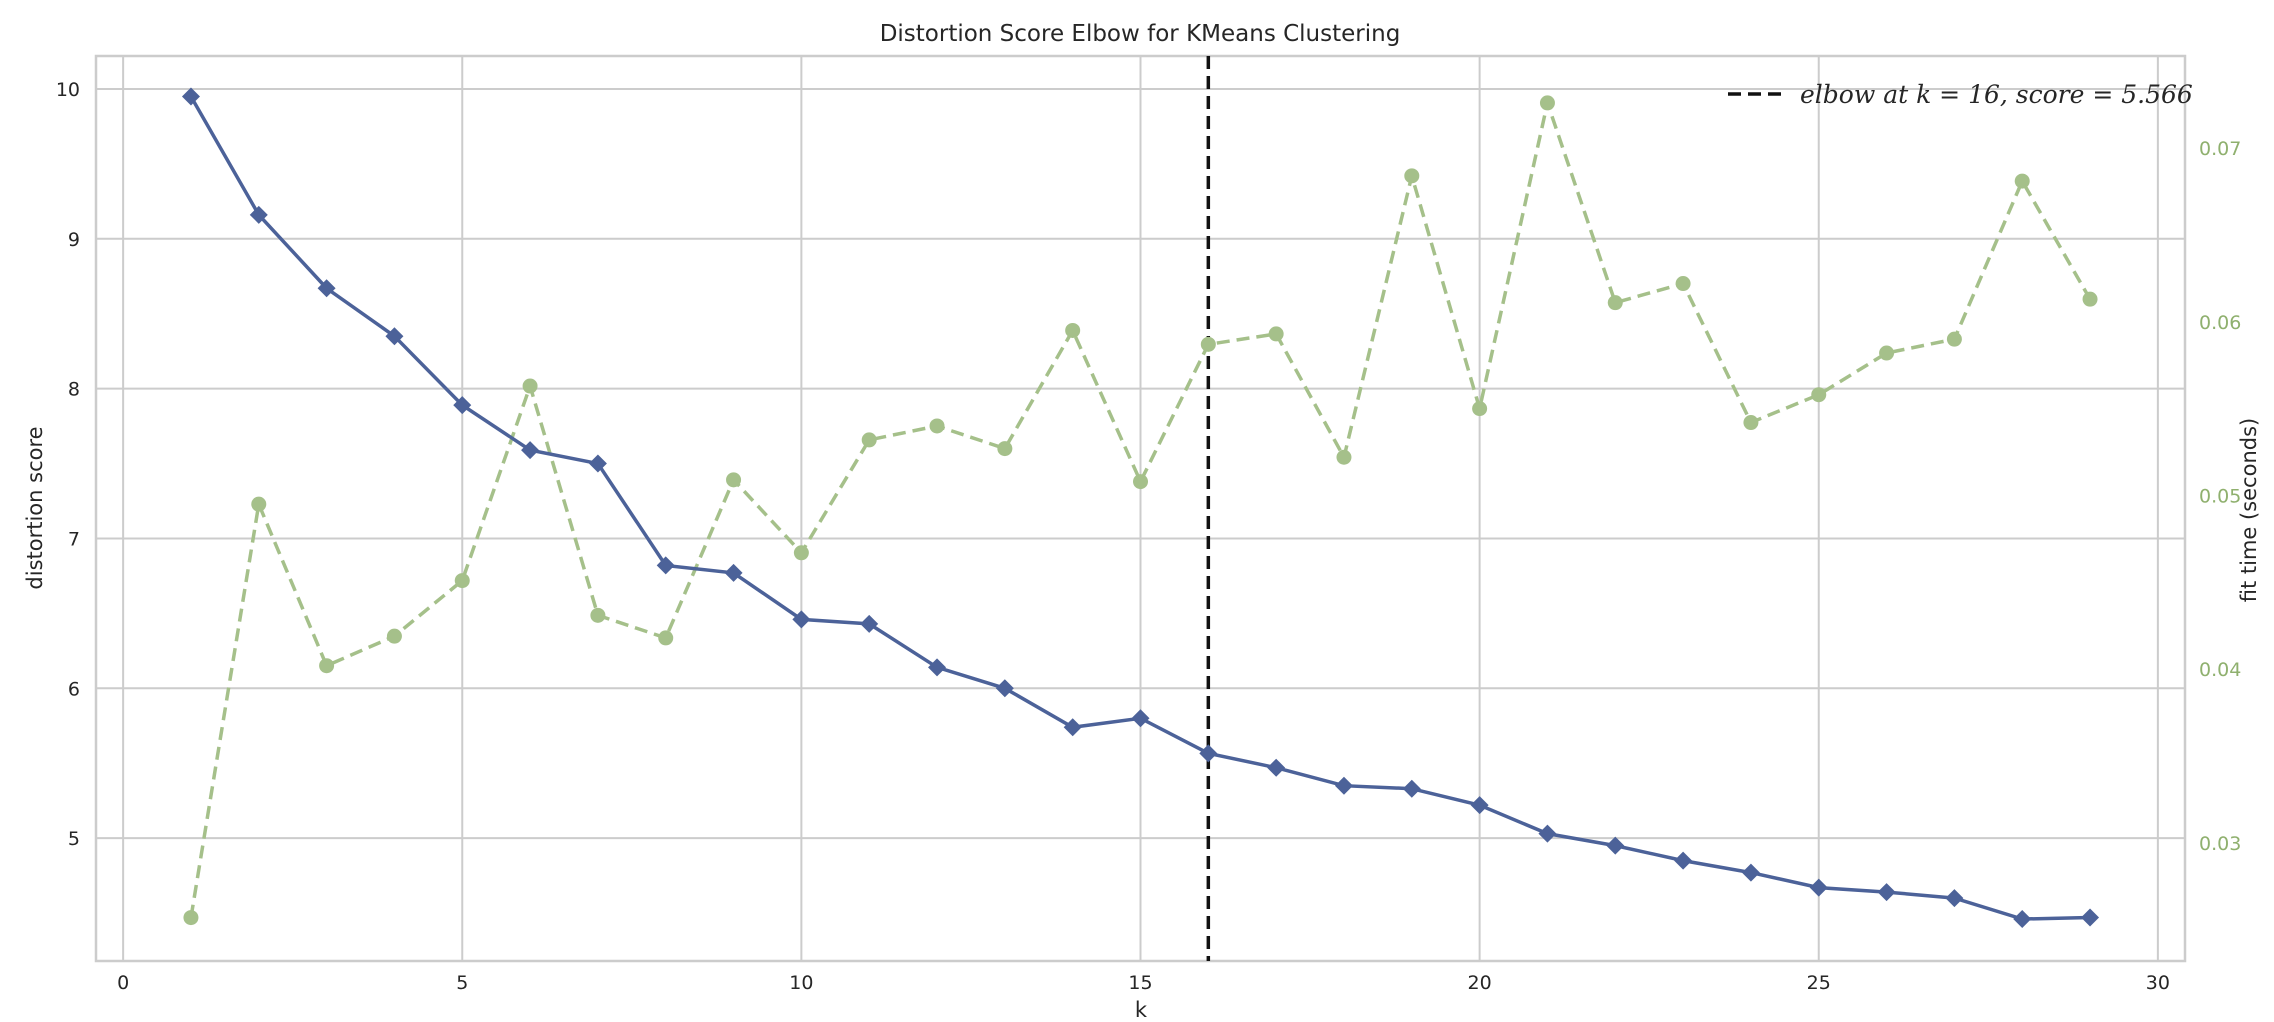  I want to click on y2-tick-label-1: 0.04, so click(2220, 670).